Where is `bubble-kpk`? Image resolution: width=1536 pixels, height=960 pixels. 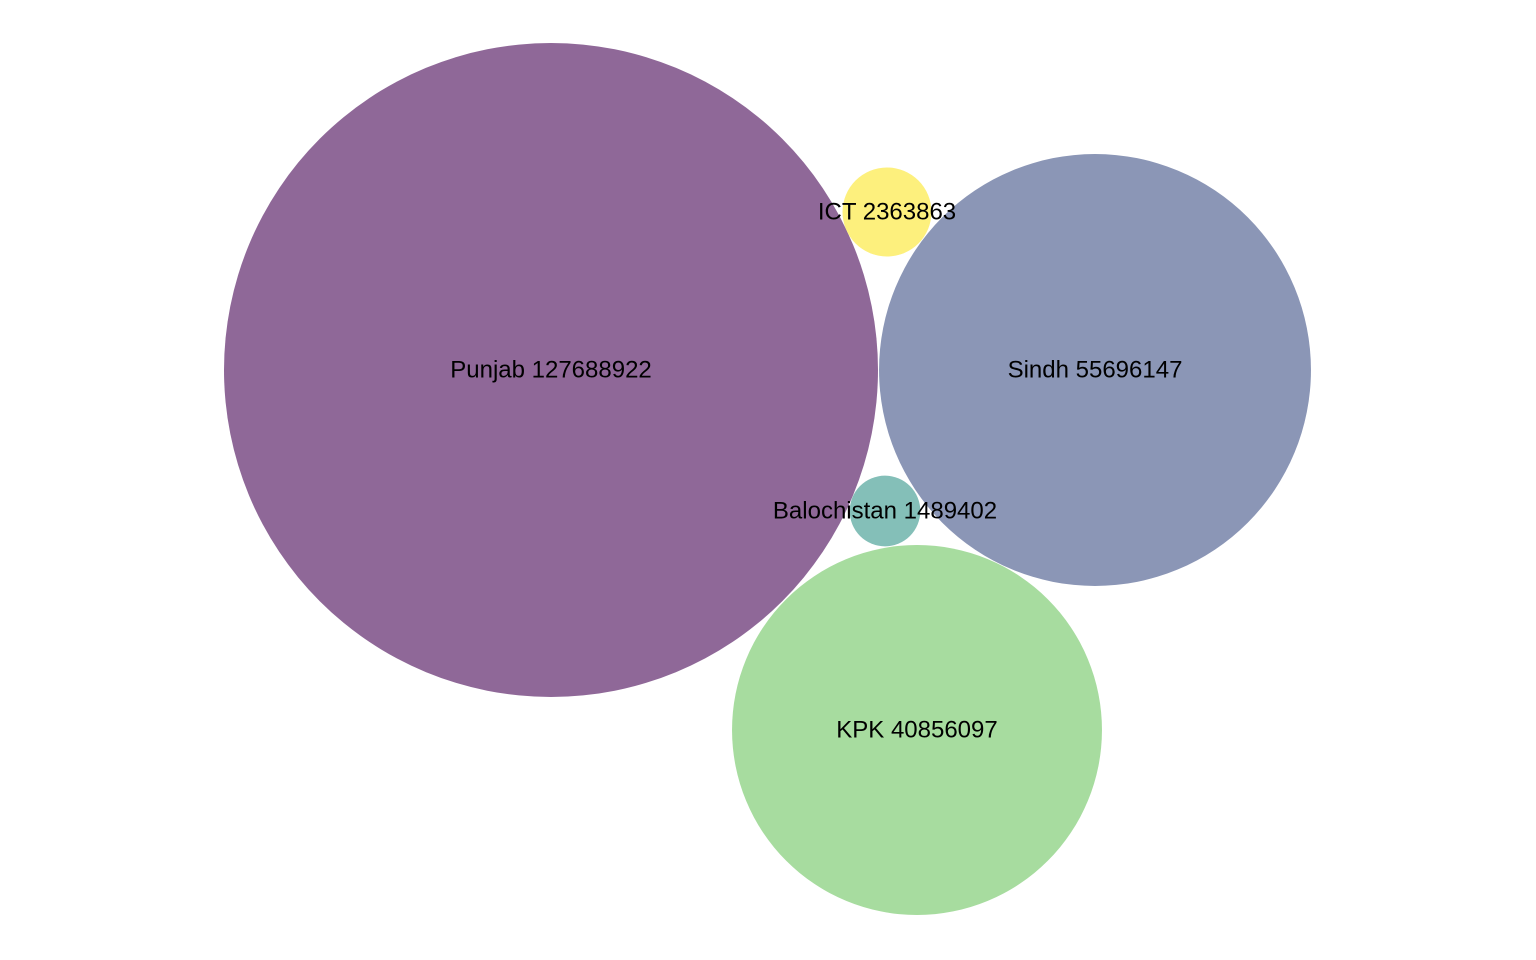
bubble-kpk is located at coordinates (917, 730).